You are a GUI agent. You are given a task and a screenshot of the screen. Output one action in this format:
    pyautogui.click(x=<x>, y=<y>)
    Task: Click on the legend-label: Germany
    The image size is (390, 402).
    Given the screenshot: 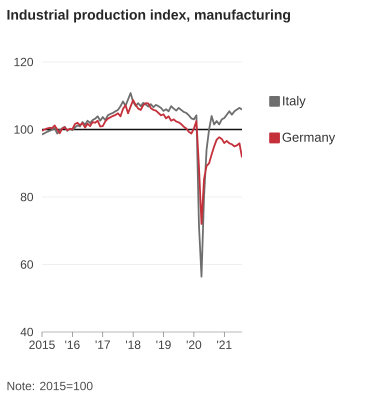 What is the action you would take?
    pyautogui.click(x=309, y=138)
    